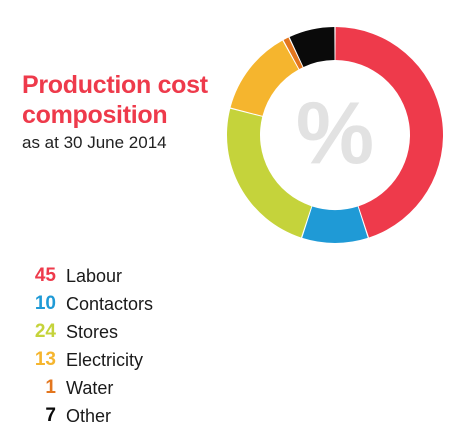  What do you see at coordinates (164, 304) in the screenshot?
I see `legend-item-contactors: 10 Contactors` at bounding box center [164, 304].